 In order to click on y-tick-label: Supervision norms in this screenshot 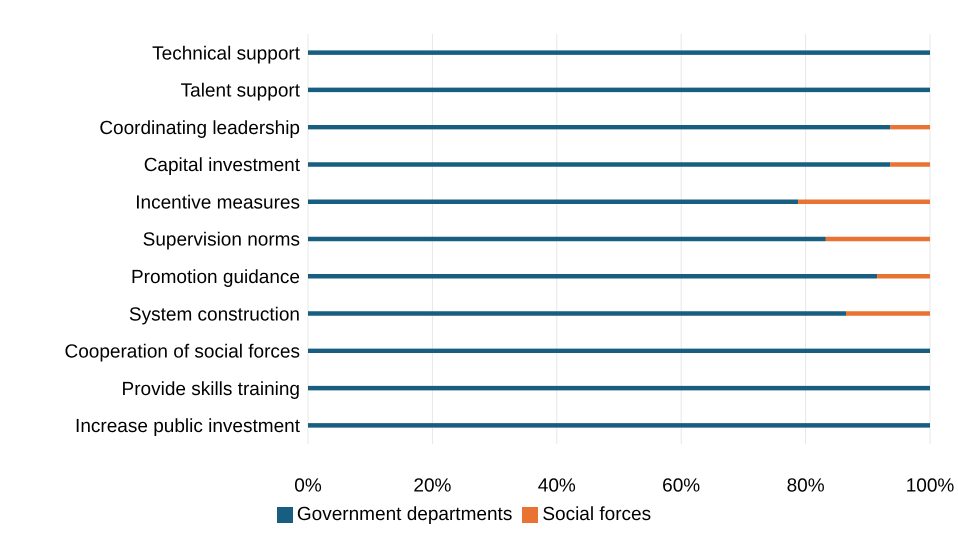, I will do `click(221, 240)`.